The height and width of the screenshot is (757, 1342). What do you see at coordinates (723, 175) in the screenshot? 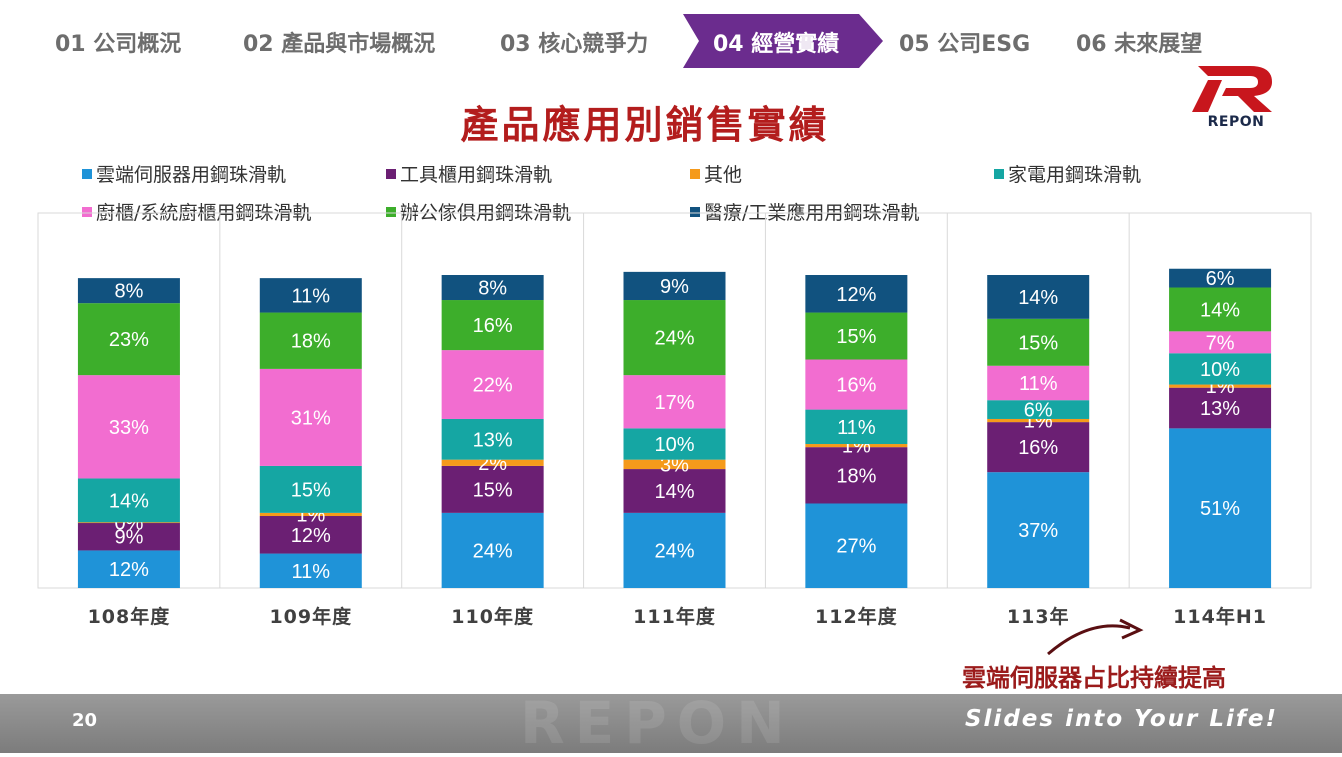
I see `legend-label: 其他` at bounding box center [723, 175].